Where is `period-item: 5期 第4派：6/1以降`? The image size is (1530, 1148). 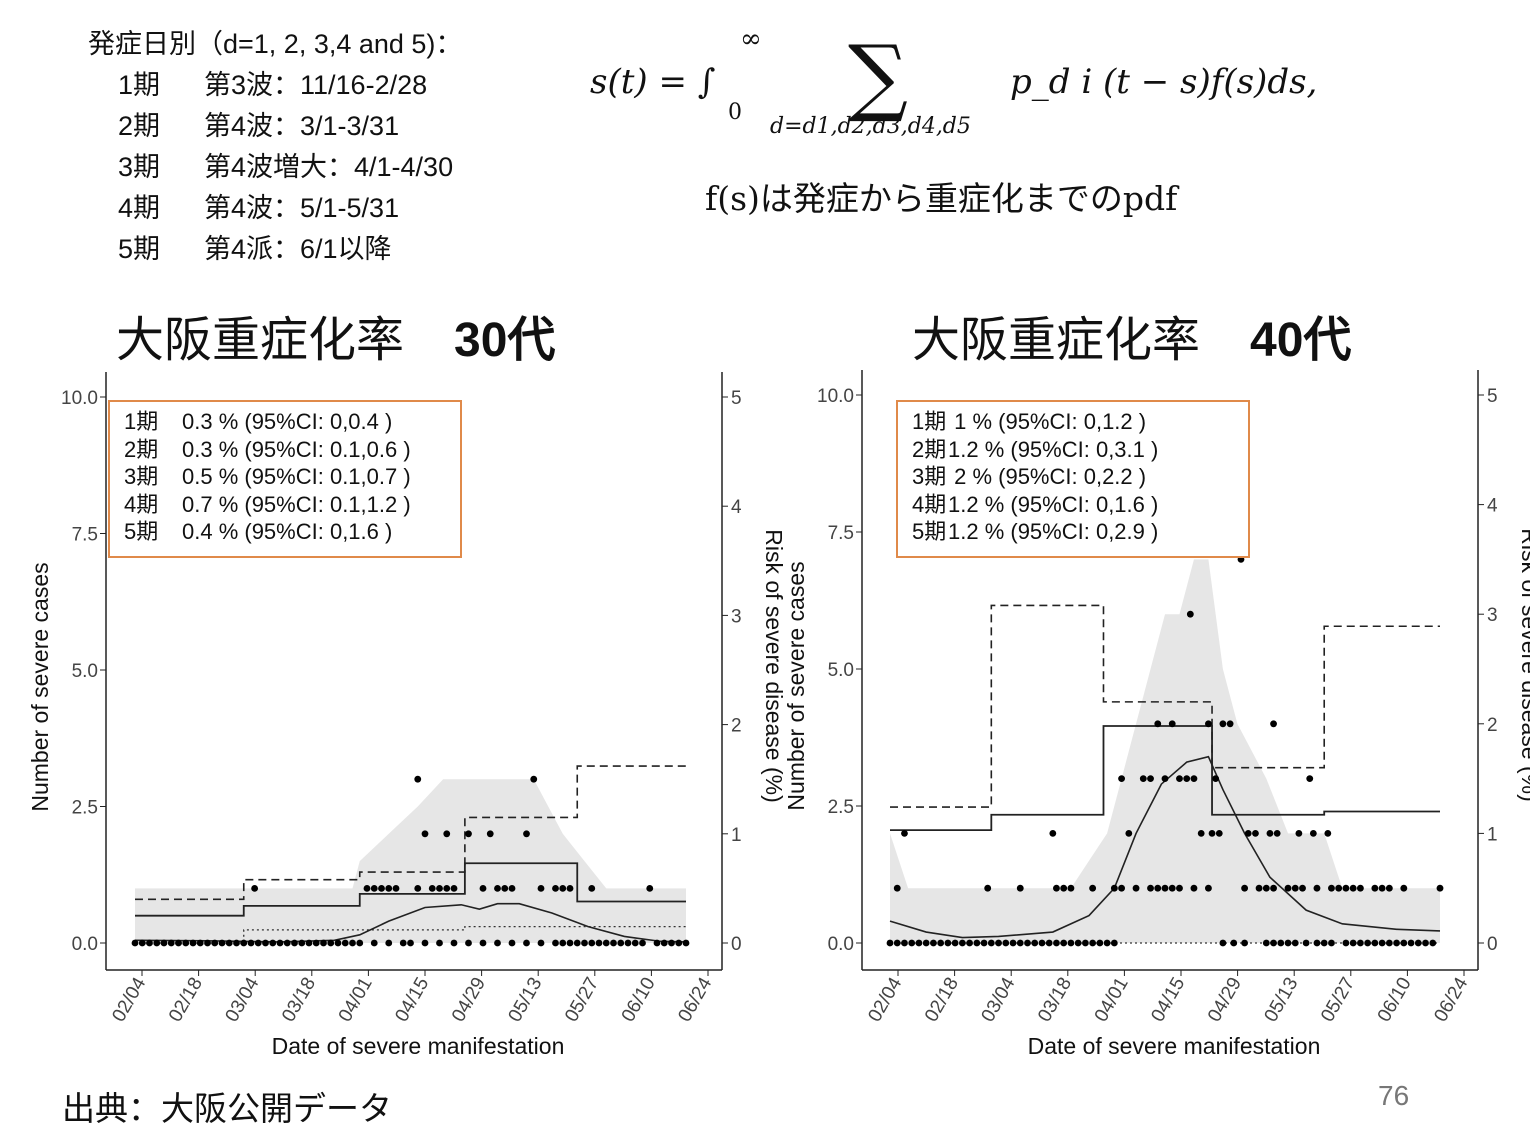
period-item: 5期 第4派：6/1以降 is located at coordinates (290, 249).